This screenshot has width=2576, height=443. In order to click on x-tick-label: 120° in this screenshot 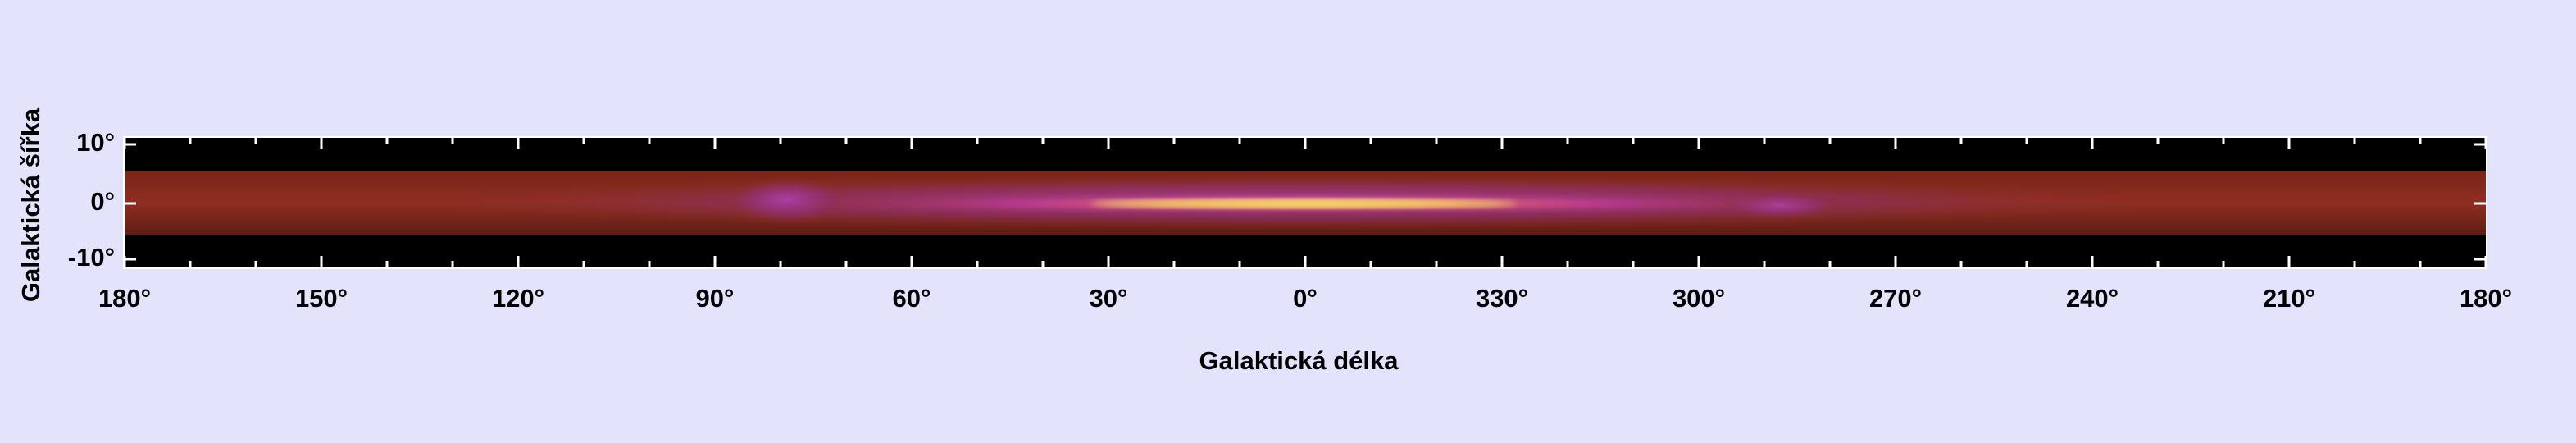, I will do `click(518, 298)`.